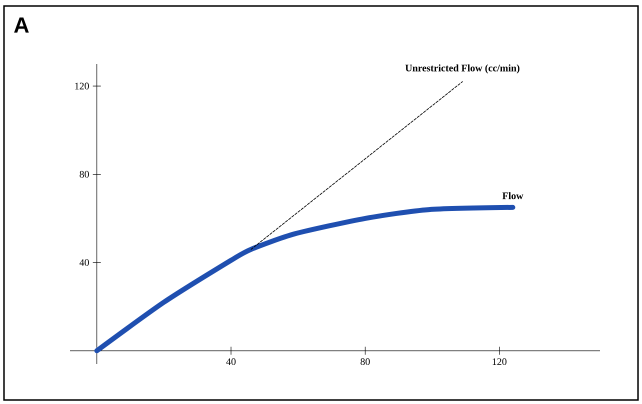  What do you see at coordinates (21, 25) in the screenshot?
I see `chart-title: A` at bounding box center [21, 25].